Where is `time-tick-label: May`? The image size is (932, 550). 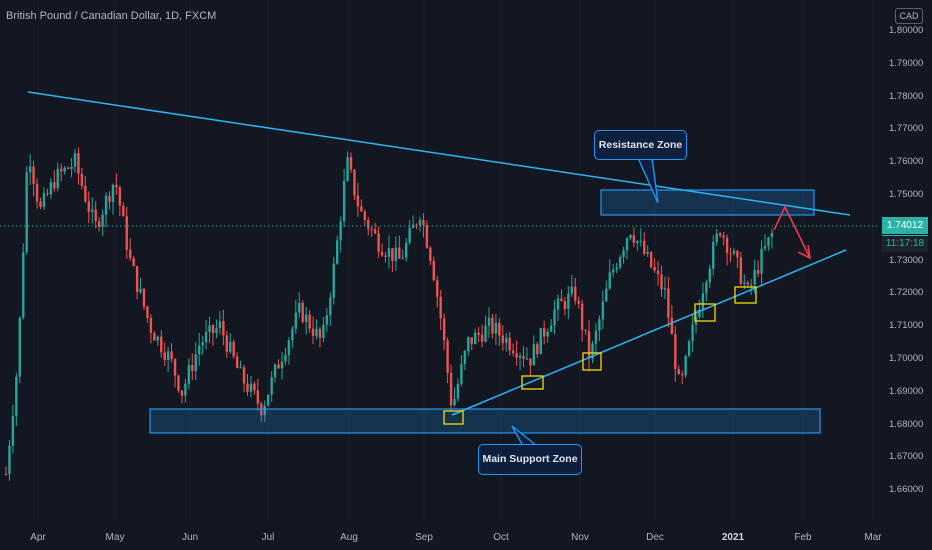 time-tick-label: May is located at coordinates (115, 537).